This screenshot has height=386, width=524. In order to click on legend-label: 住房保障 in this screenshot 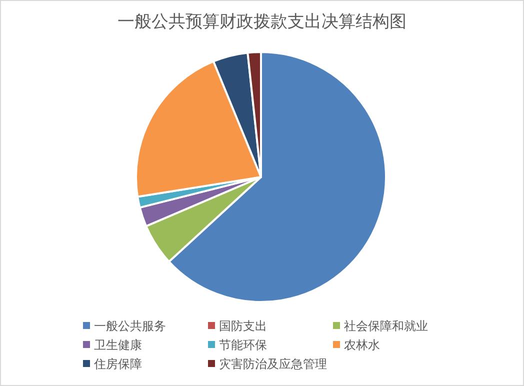, I will do `click(117, 364)`.